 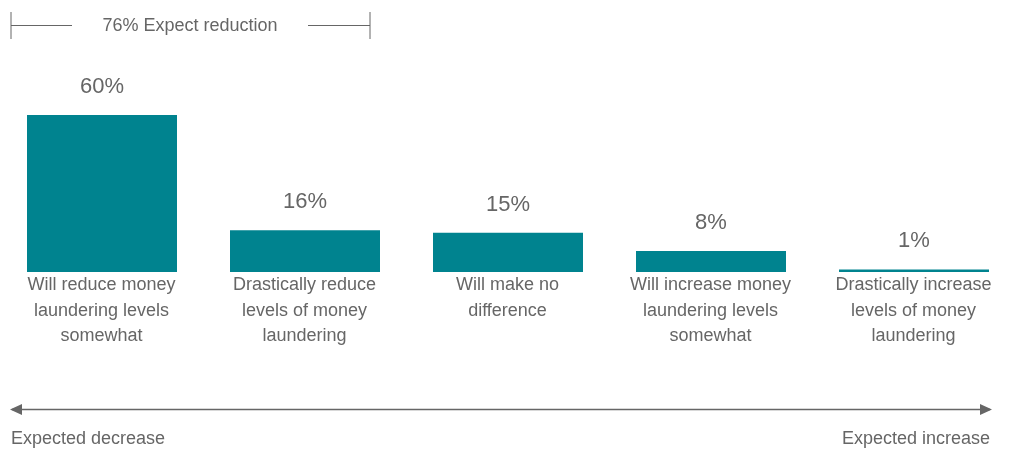 What do you see at coordinates (102, 85) in the screenshot?
I see `data-label: 60%` at bounding box center [102, 85].